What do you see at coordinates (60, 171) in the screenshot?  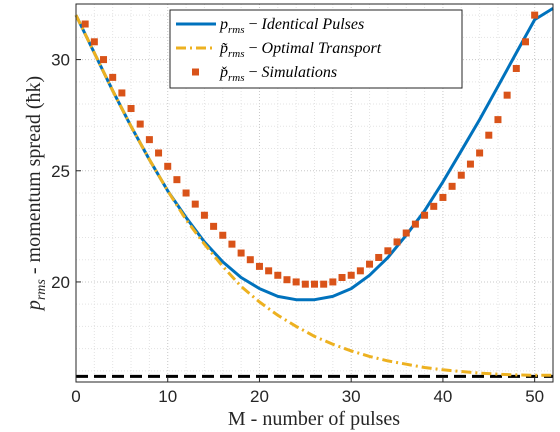 I see `y-tick-label: 25` at bounding box center [60, 171].